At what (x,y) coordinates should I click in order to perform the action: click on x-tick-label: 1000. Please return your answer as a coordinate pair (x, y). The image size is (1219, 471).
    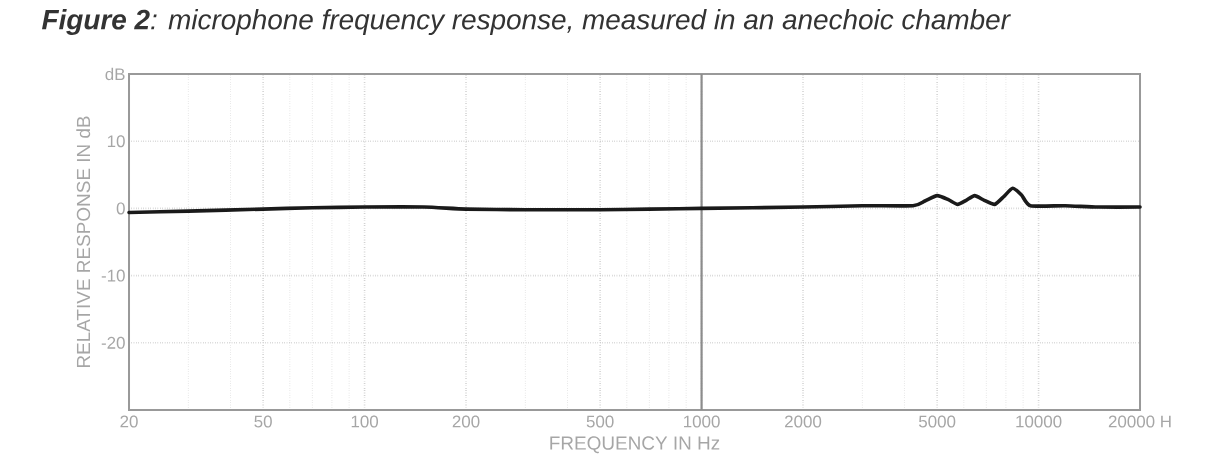
    Looking at the image, I should click on (702, 421).